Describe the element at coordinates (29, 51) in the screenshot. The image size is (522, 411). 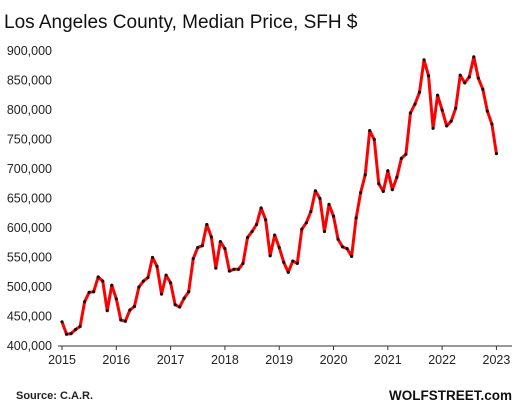
I see `y-tick-label: 900,000` at that location.